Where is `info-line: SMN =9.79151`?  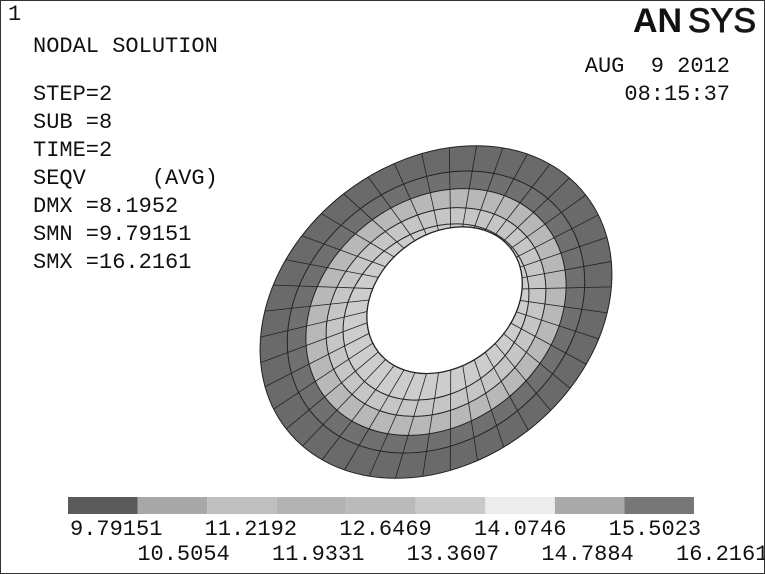 info-line: SMN =9.79151 is located at coordinates (112, 234).